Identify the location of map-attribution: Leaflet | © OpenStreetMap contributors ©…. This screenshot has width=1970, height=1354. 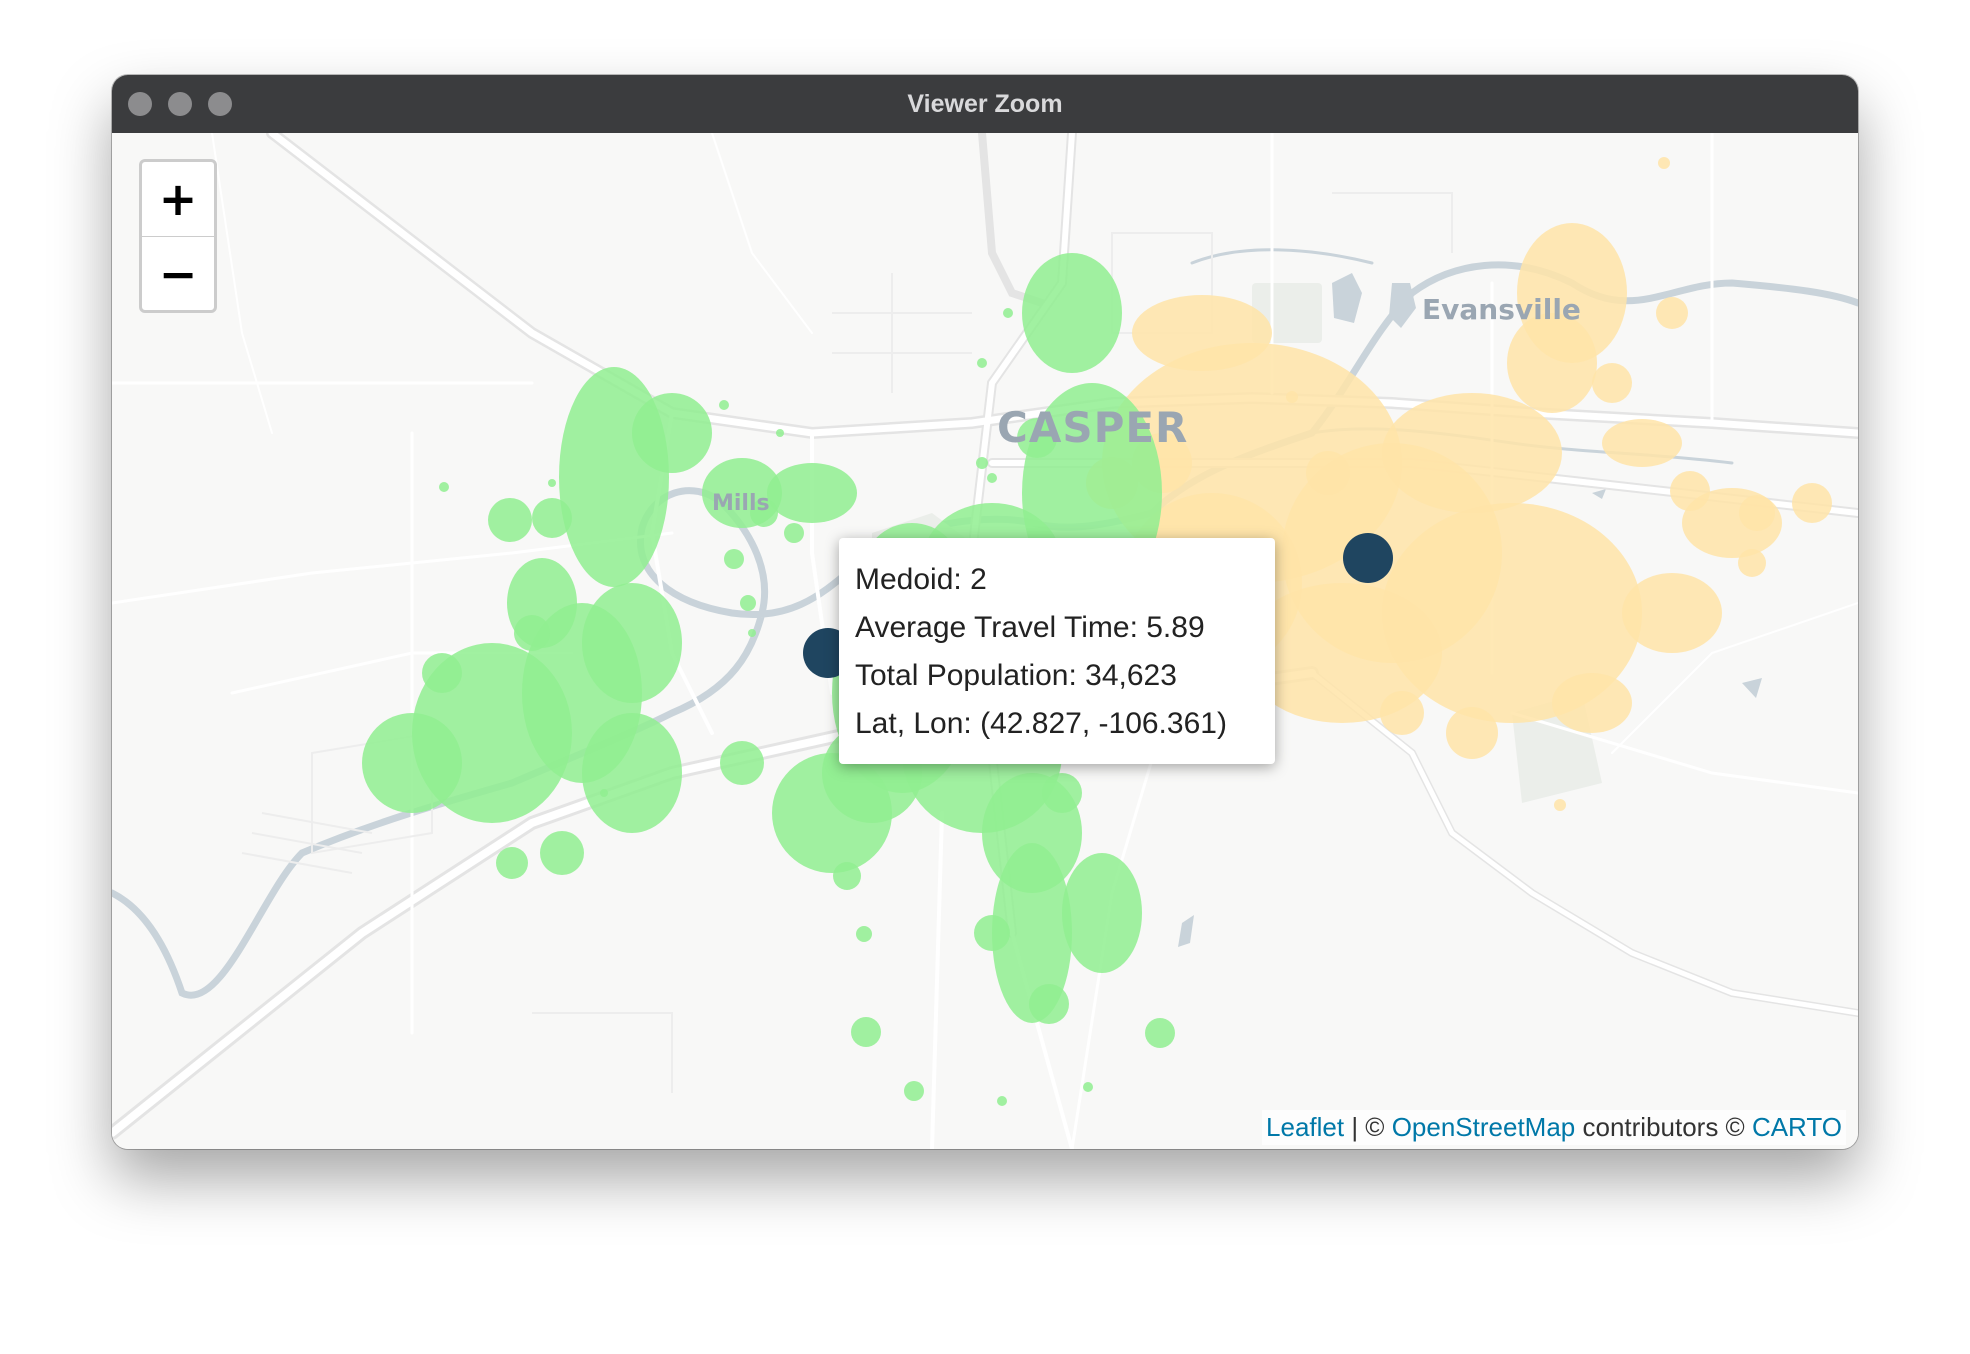
(1554, 1127).